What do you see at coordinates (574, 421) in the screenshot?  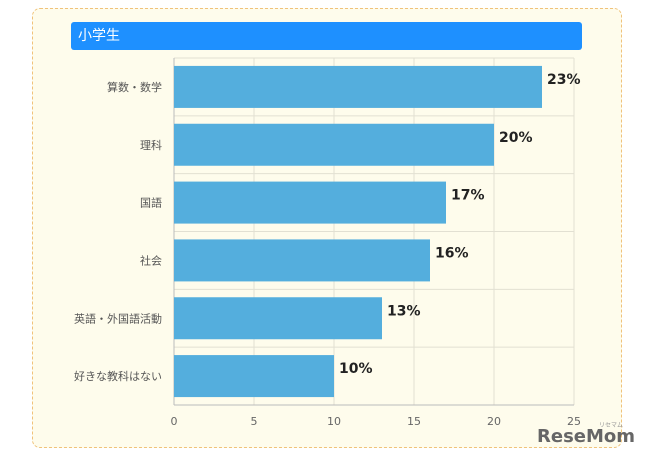 I see `x-tick-label: 25` at bounding box center [574, 421].